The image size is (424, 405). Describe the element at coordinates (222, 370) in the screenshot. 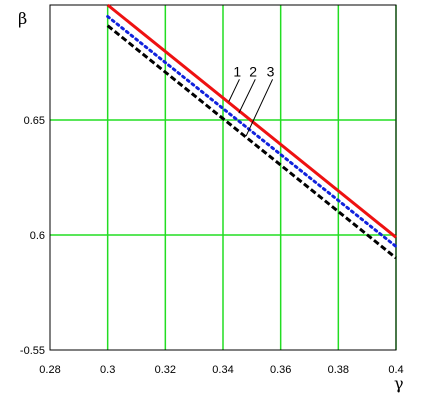

I see `x-tick-label-3: 0.34` at that location.